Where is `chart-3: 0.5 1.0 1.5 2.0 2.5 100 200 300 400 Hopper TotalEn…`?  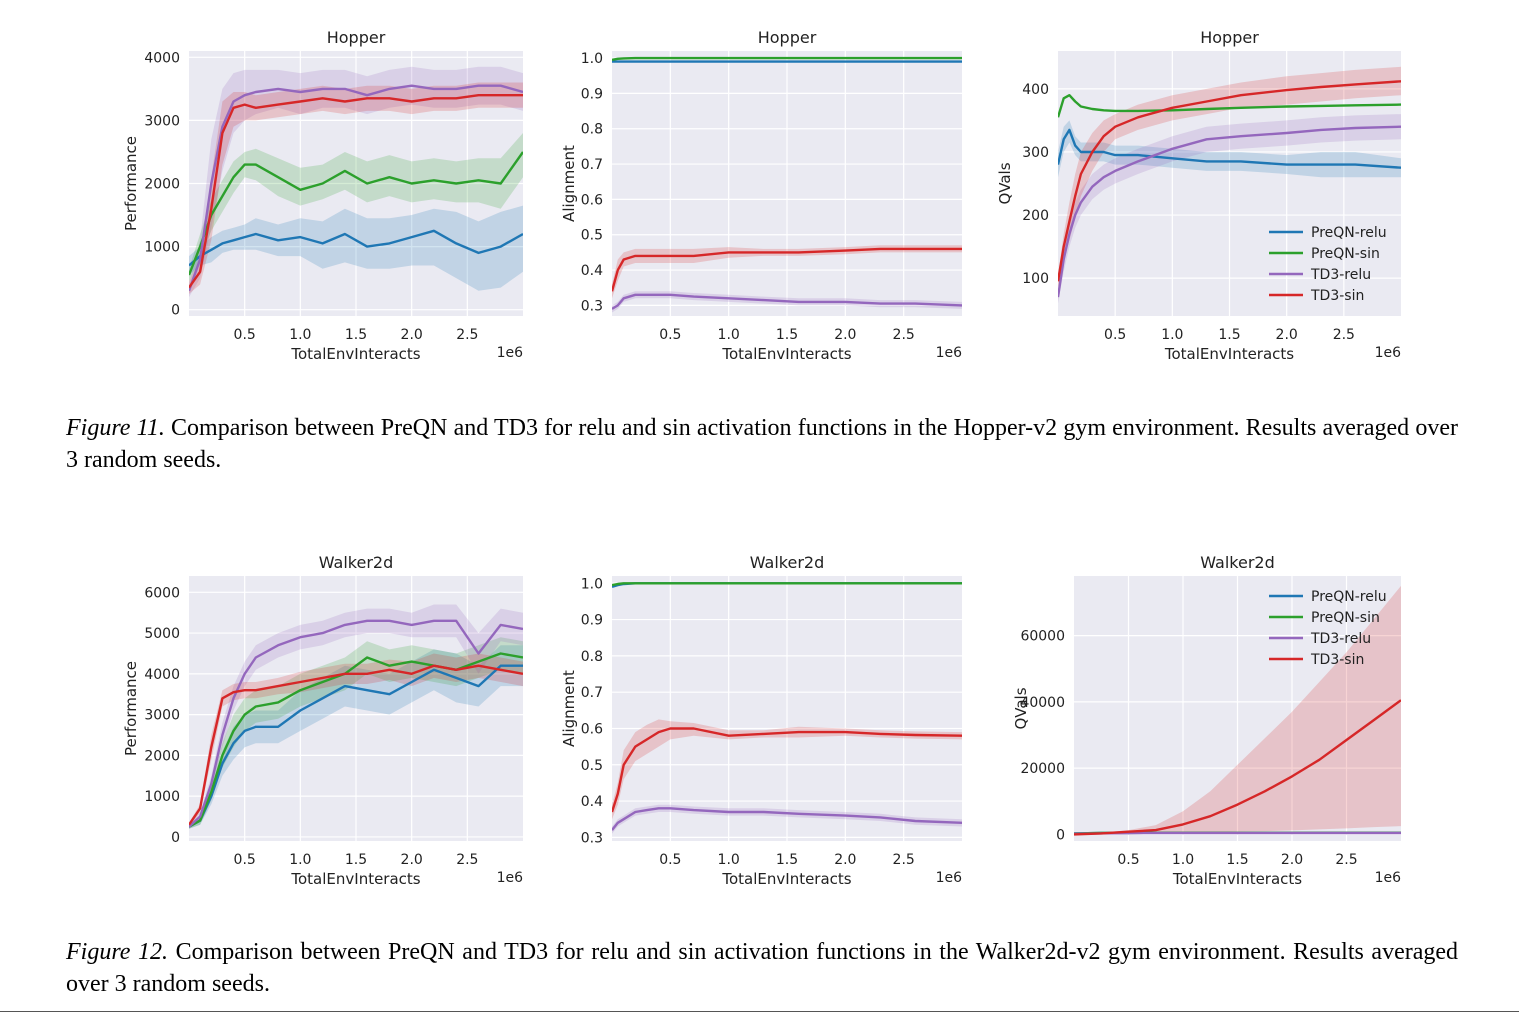 chart-3: 0.5 1.0 1.5 2.0 2.5 100 200 300 400 Hopper TotalEn… is located at coordinates (1198, 195).